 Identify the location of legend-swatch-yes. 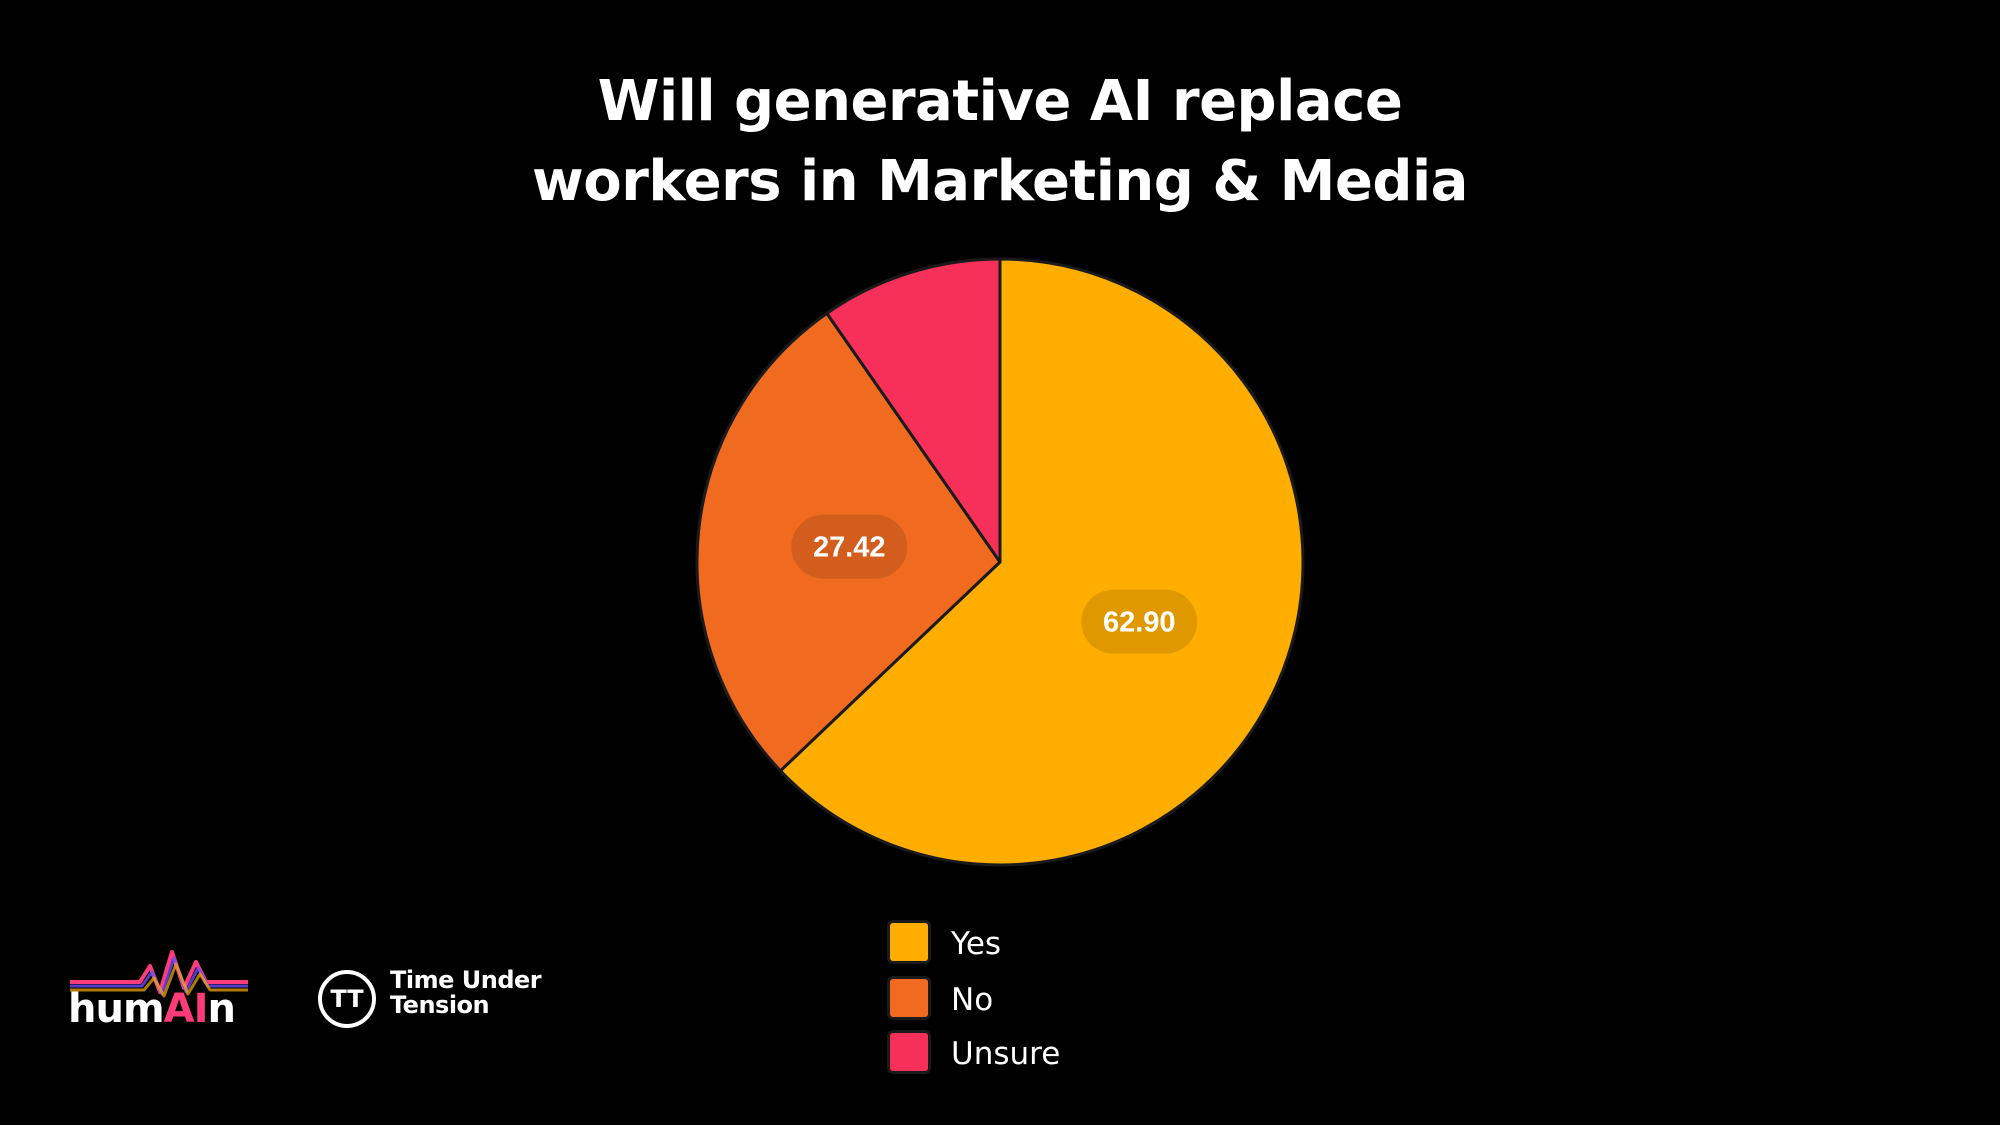
(909, 942).